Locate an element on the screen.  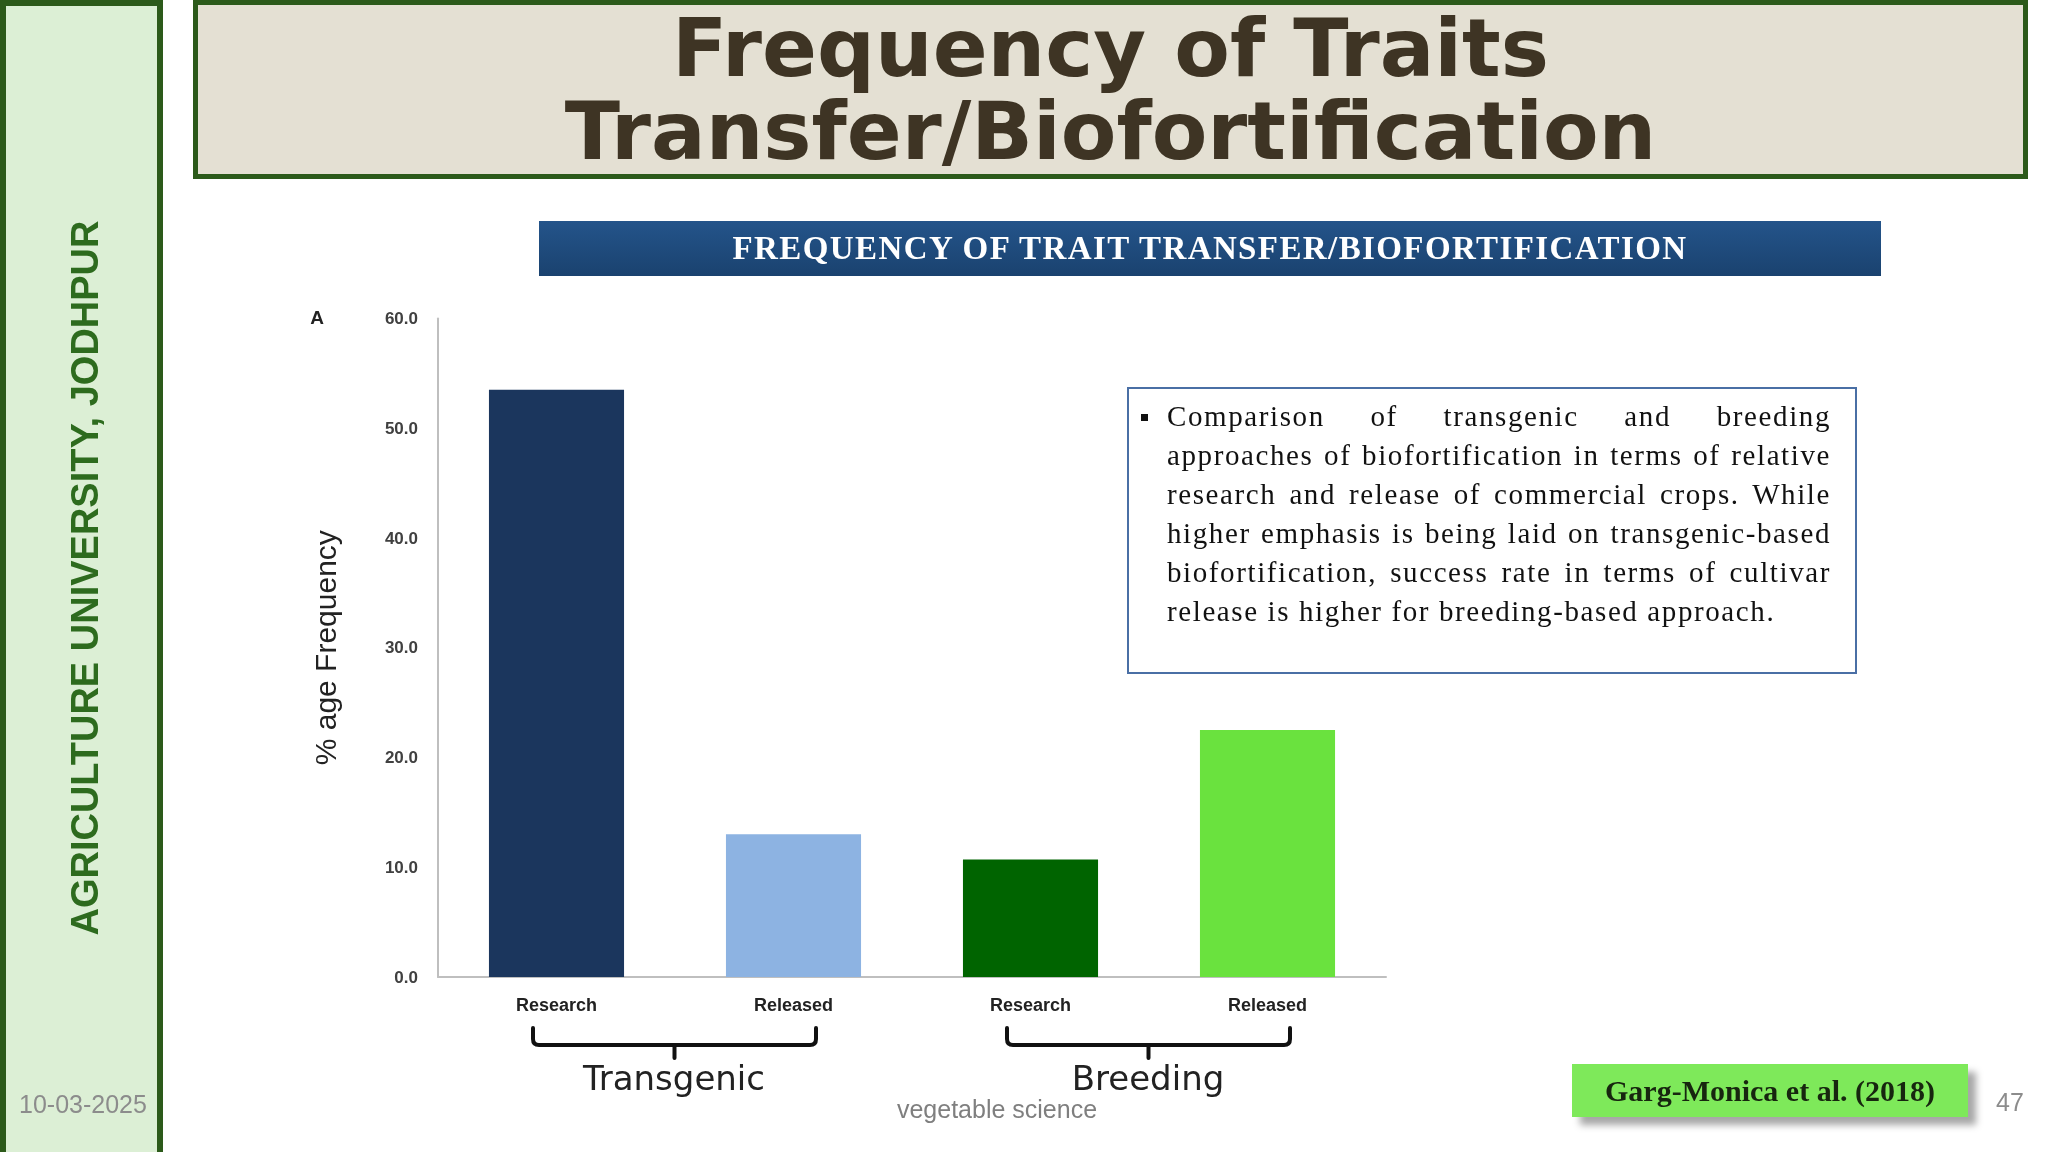
chart-title: Frequency of Traits Transfer/Biofortification is located at coordinates (1110, 89).